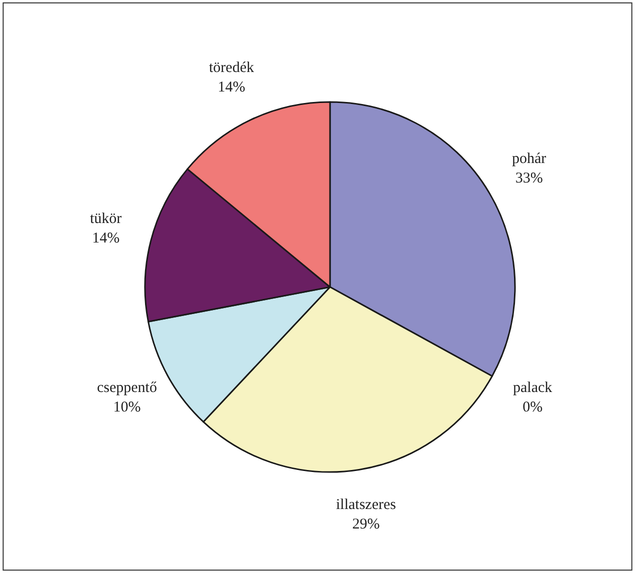  I want to click on slice-label: tükör, so click(106, 219).